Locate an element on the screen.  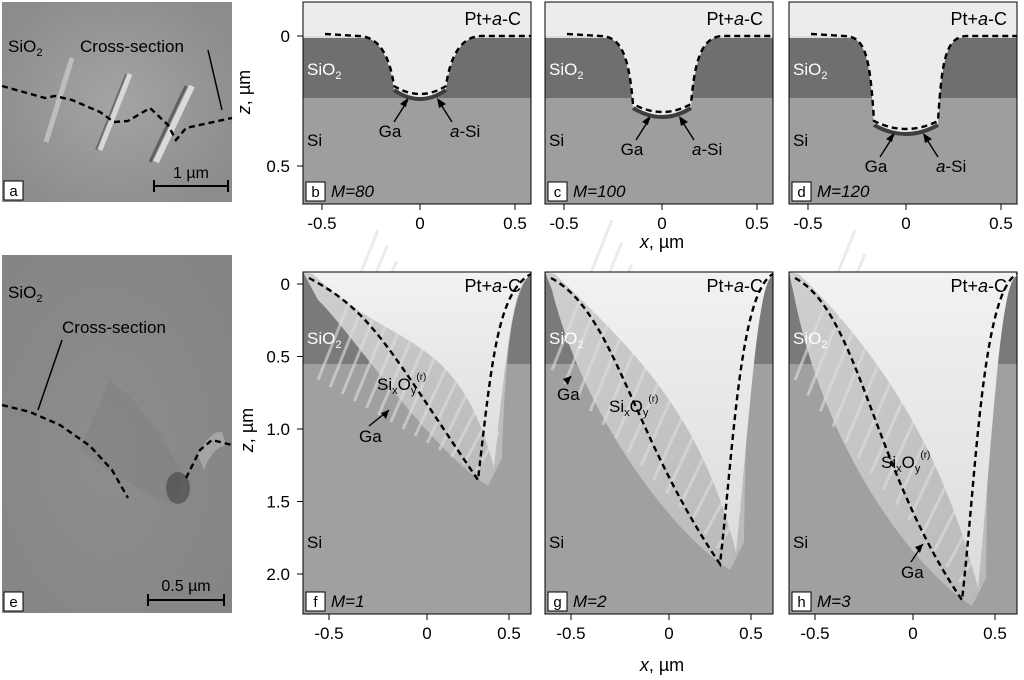
top-x-axis-title: x, µm is located at coordinates (661, 242).